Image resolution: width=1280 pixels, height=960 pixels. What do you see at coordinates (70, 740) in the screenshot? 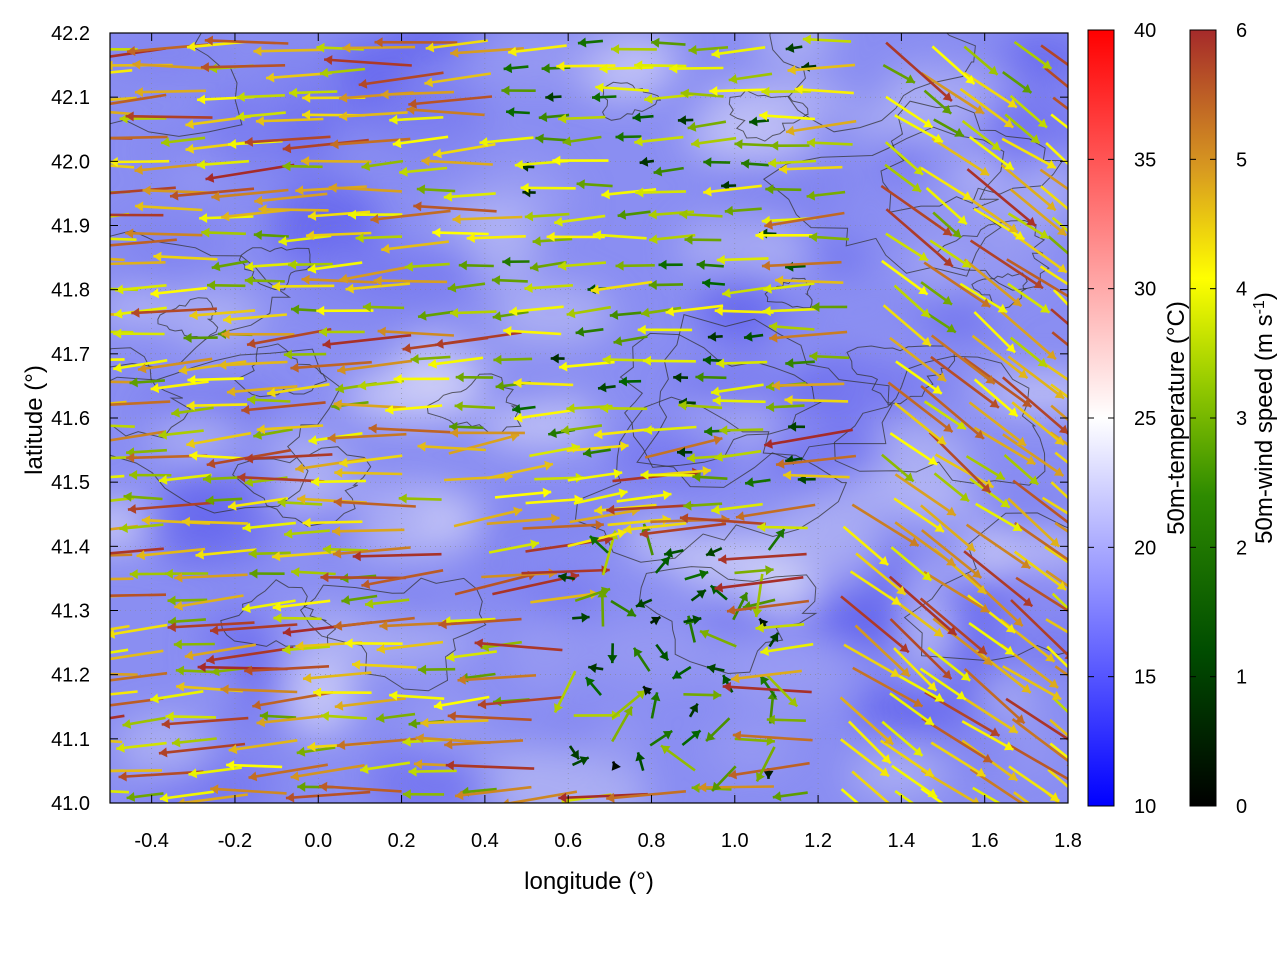
I see `y-tick-label: 41.1` at bounding box center [70, 740].